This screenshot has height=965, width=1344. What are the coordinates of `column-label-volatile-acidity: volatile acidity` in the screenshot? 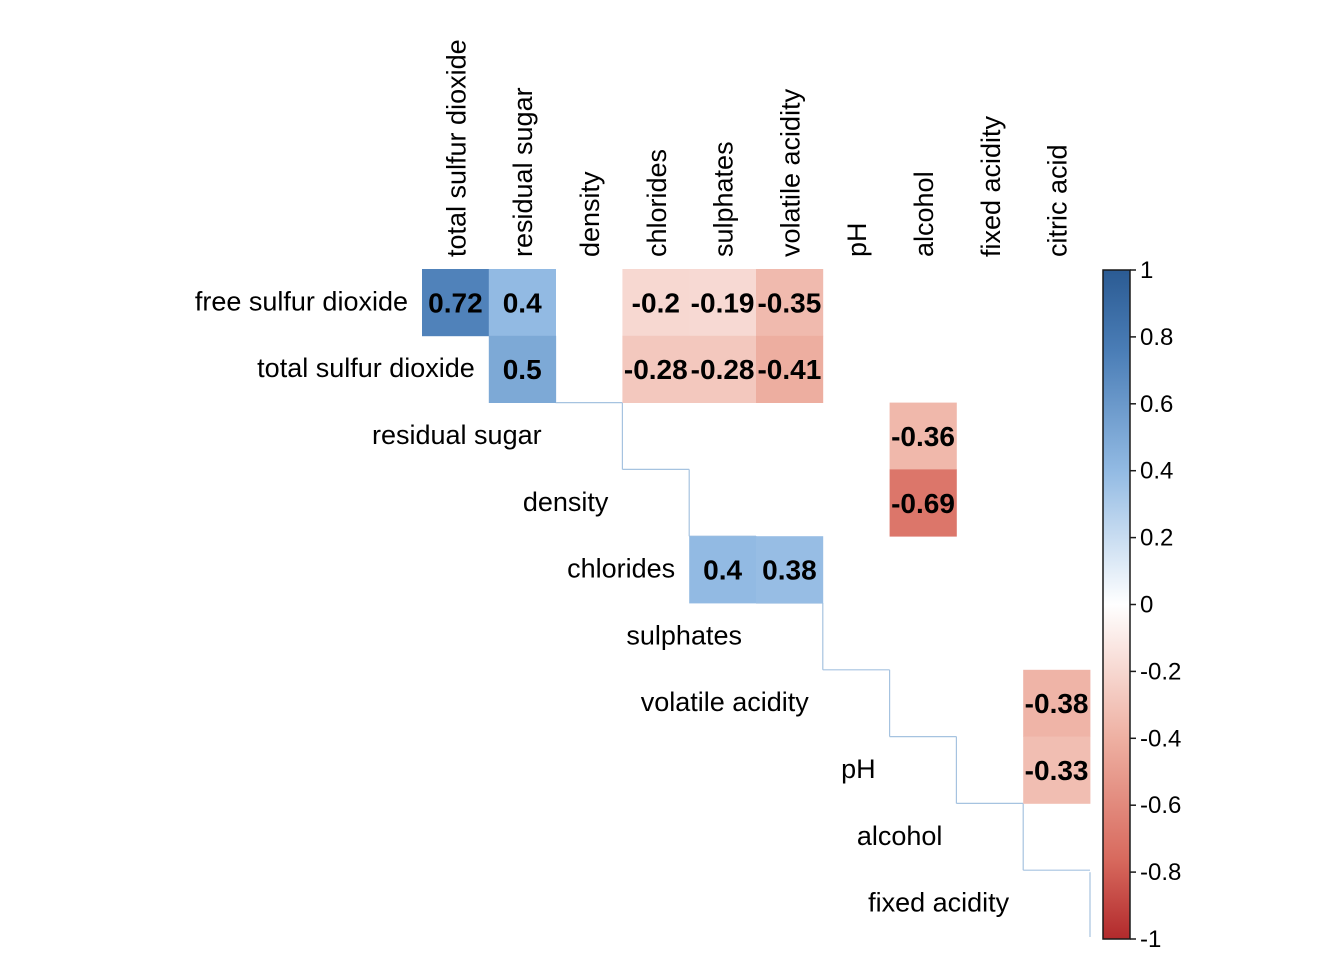 It's located at (790, 172).